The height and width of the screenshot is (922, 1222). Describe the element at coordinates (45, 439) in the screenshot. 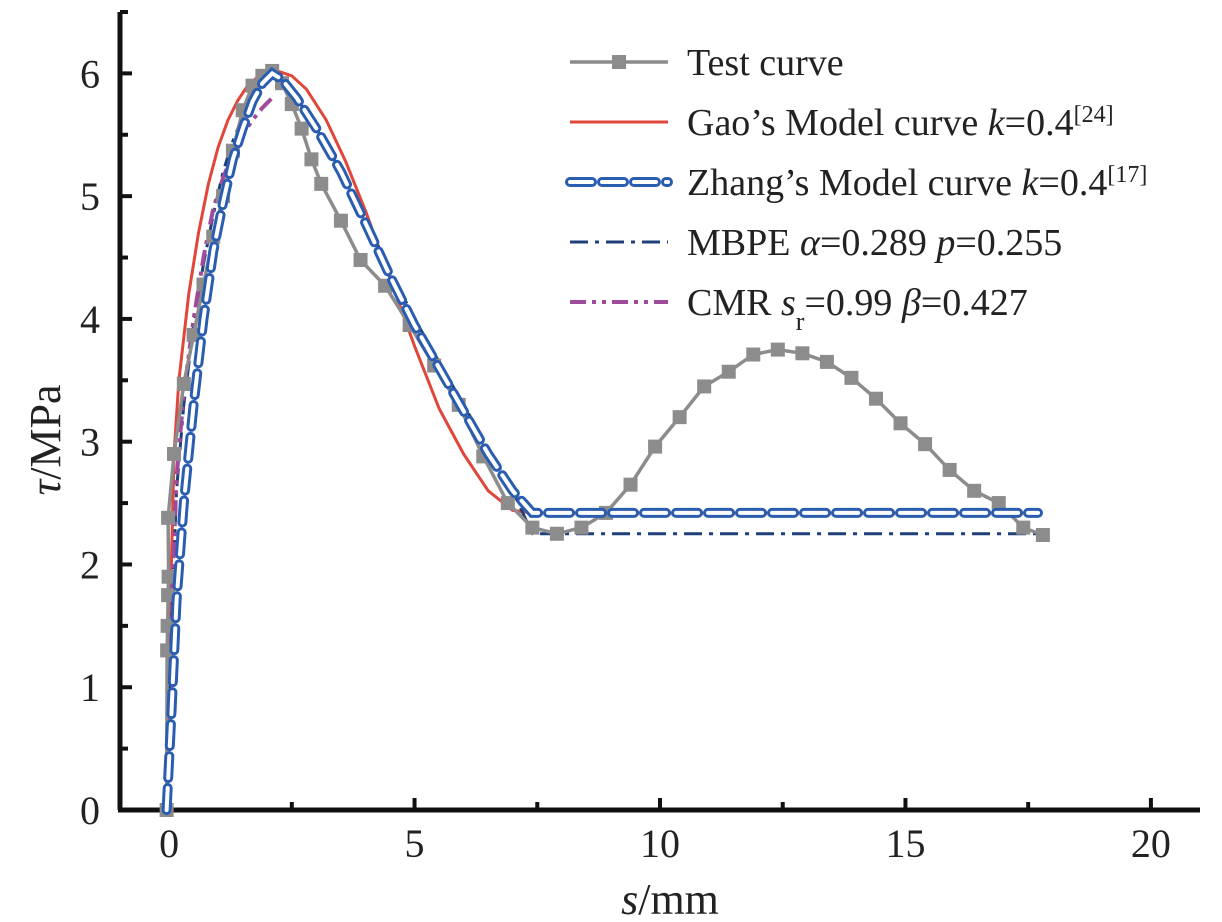

I see `y-axis-title: τ/MPa` at that location.